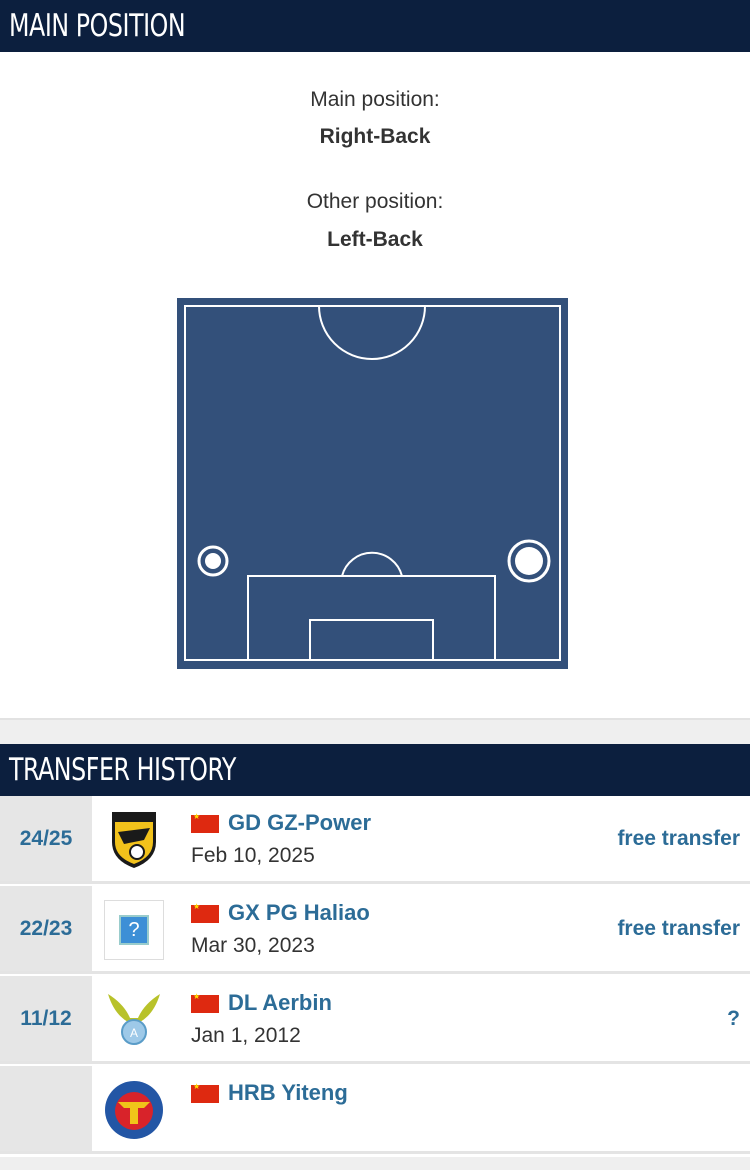 The image size is (750, 1170). What do you see at coordinates (372, 564) in the screenshot?
I see `penalty-arc` at bounding box center [372, 564].